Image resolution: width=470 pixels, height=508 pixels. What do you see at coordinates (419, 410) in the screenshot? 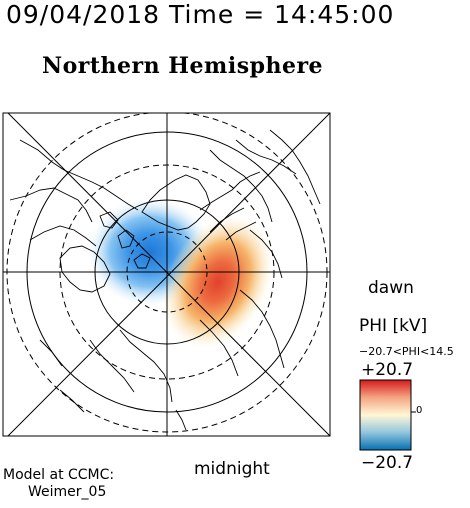
I see `legend-zero-label: 0` at bounding box center [419, 410].